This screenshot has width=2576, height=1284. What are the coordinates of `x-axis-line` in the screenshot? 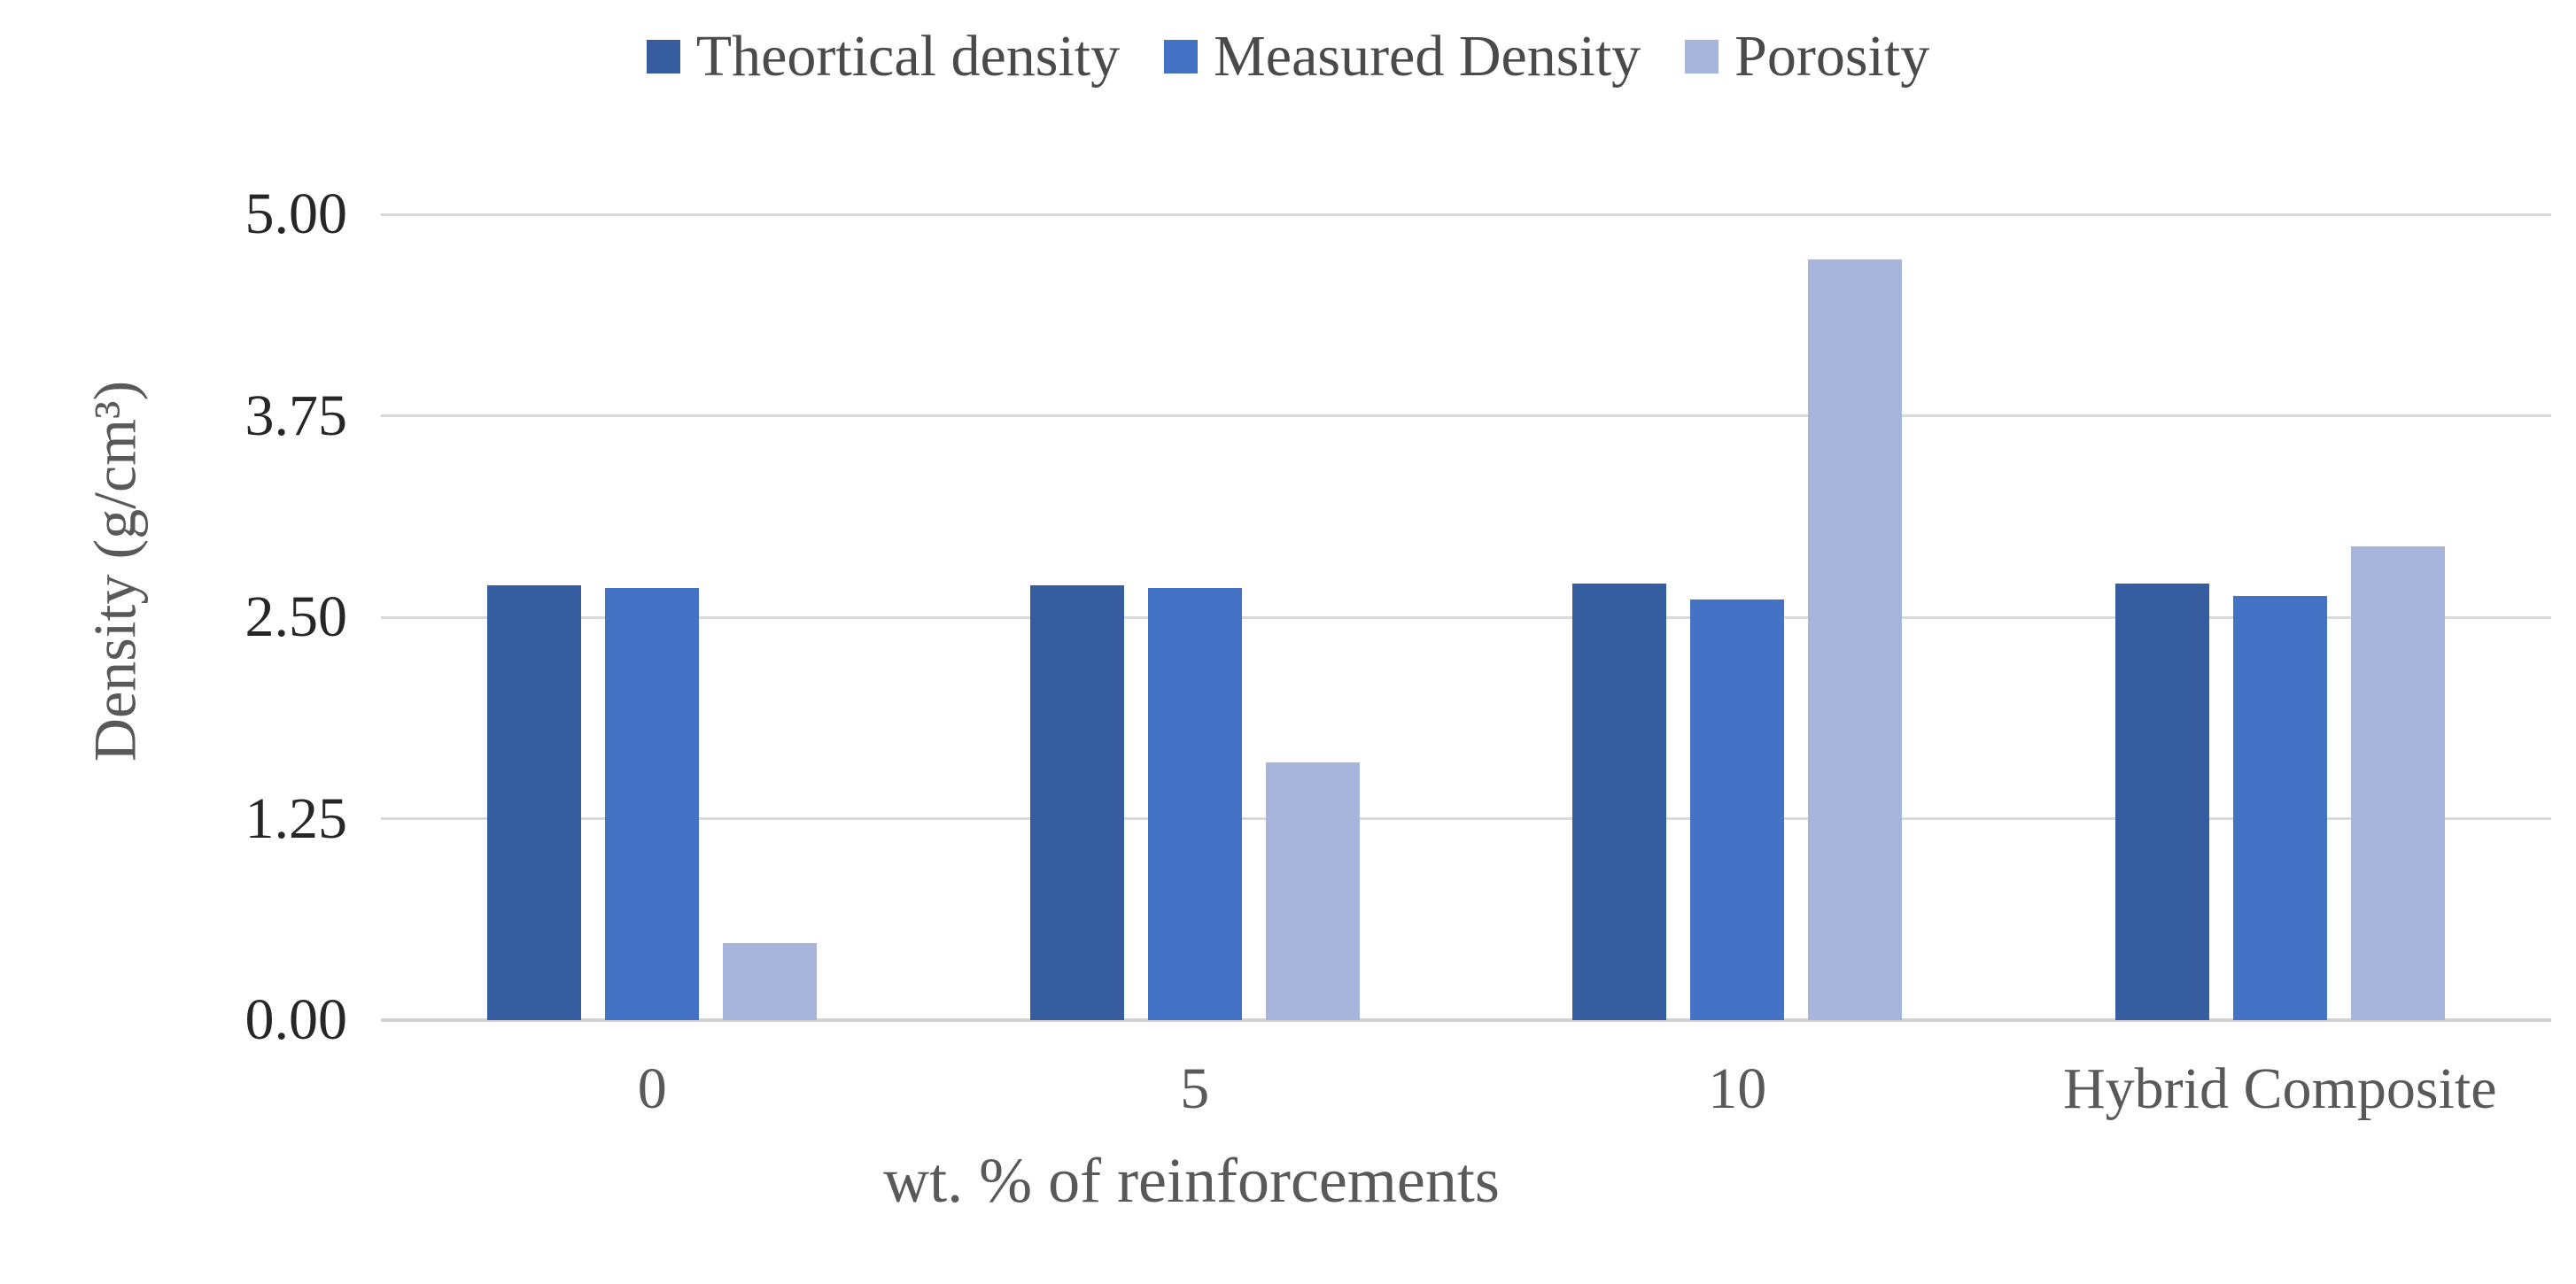 It's located at (1466, 1020).